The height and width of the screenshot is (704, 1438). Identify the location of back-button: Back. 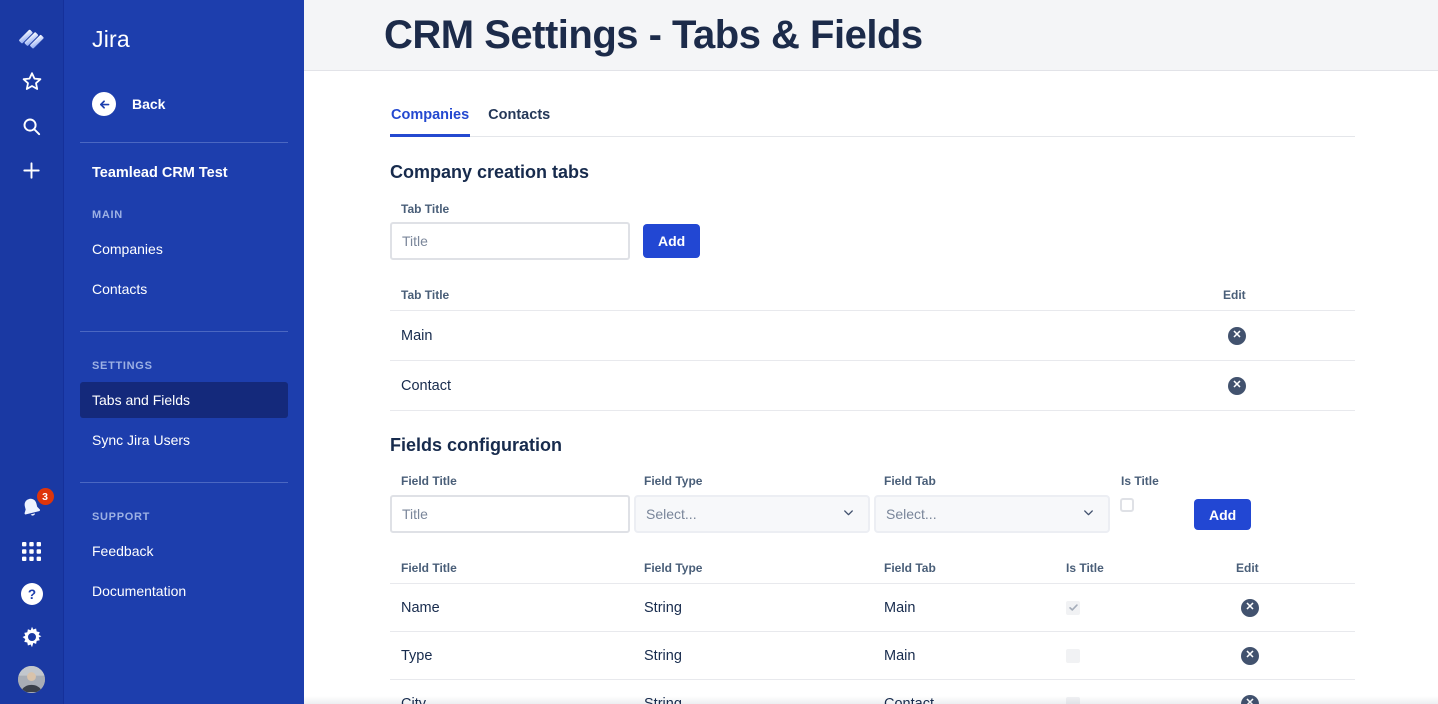
(198, 104).